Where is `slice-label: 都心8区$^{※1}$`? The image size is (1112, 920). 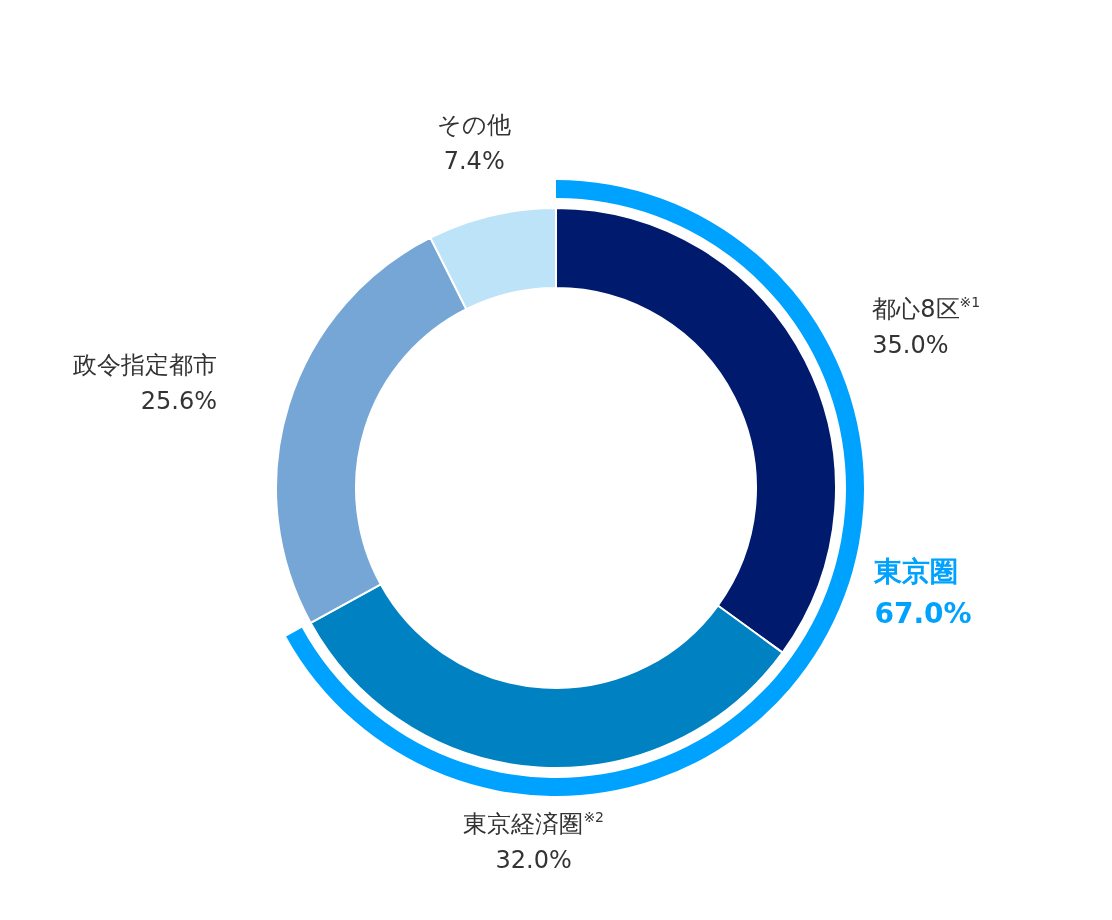
slice-label: 都心8区$^{※1}$ is located at coordinates (926, 308).